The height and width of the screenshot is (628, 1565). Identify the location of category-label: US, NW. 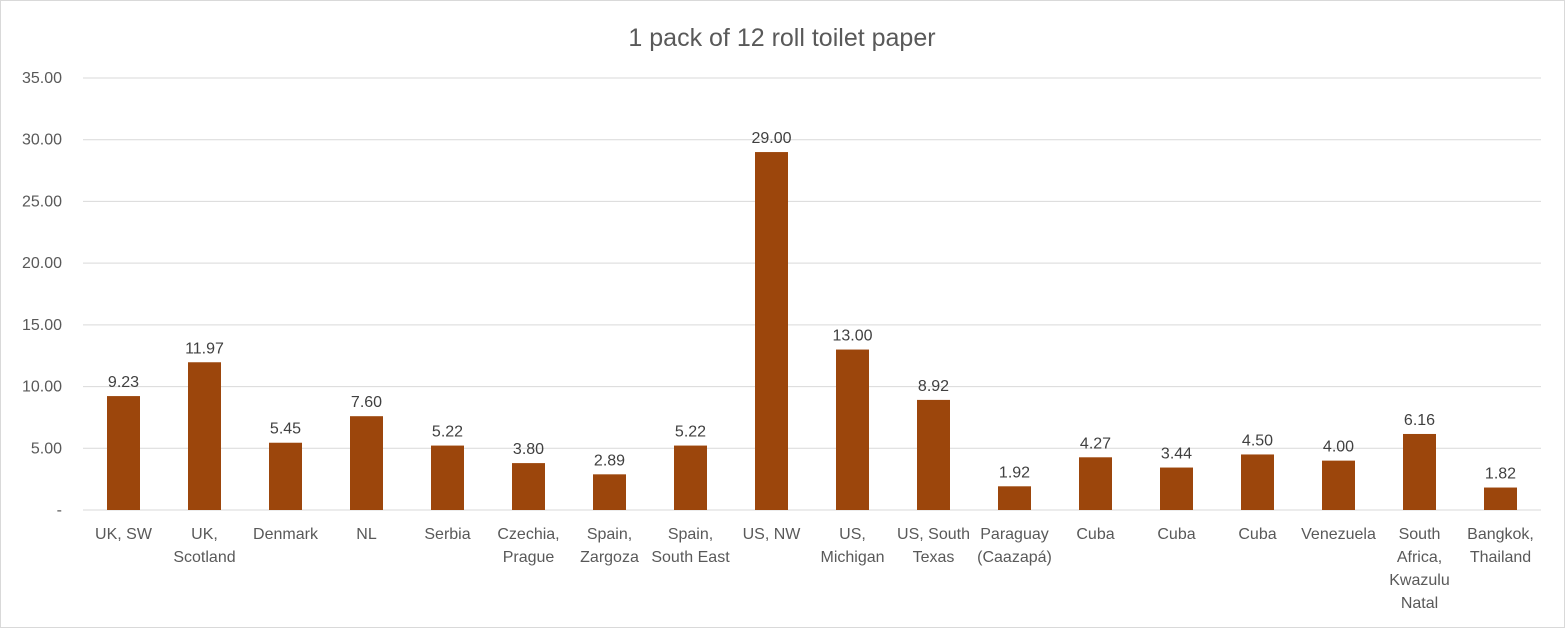
(772, 534).